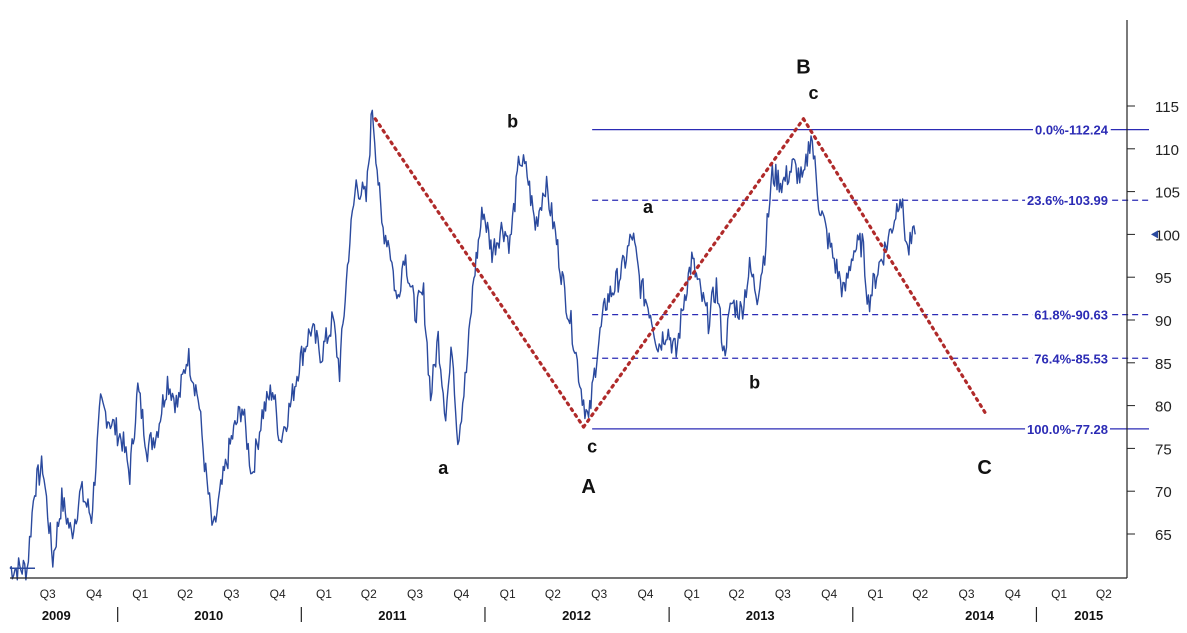  What do you see at coordinates (814, 93) in the screenshot?
I see `wave-label-7: c` at bounding box center [814, 93].